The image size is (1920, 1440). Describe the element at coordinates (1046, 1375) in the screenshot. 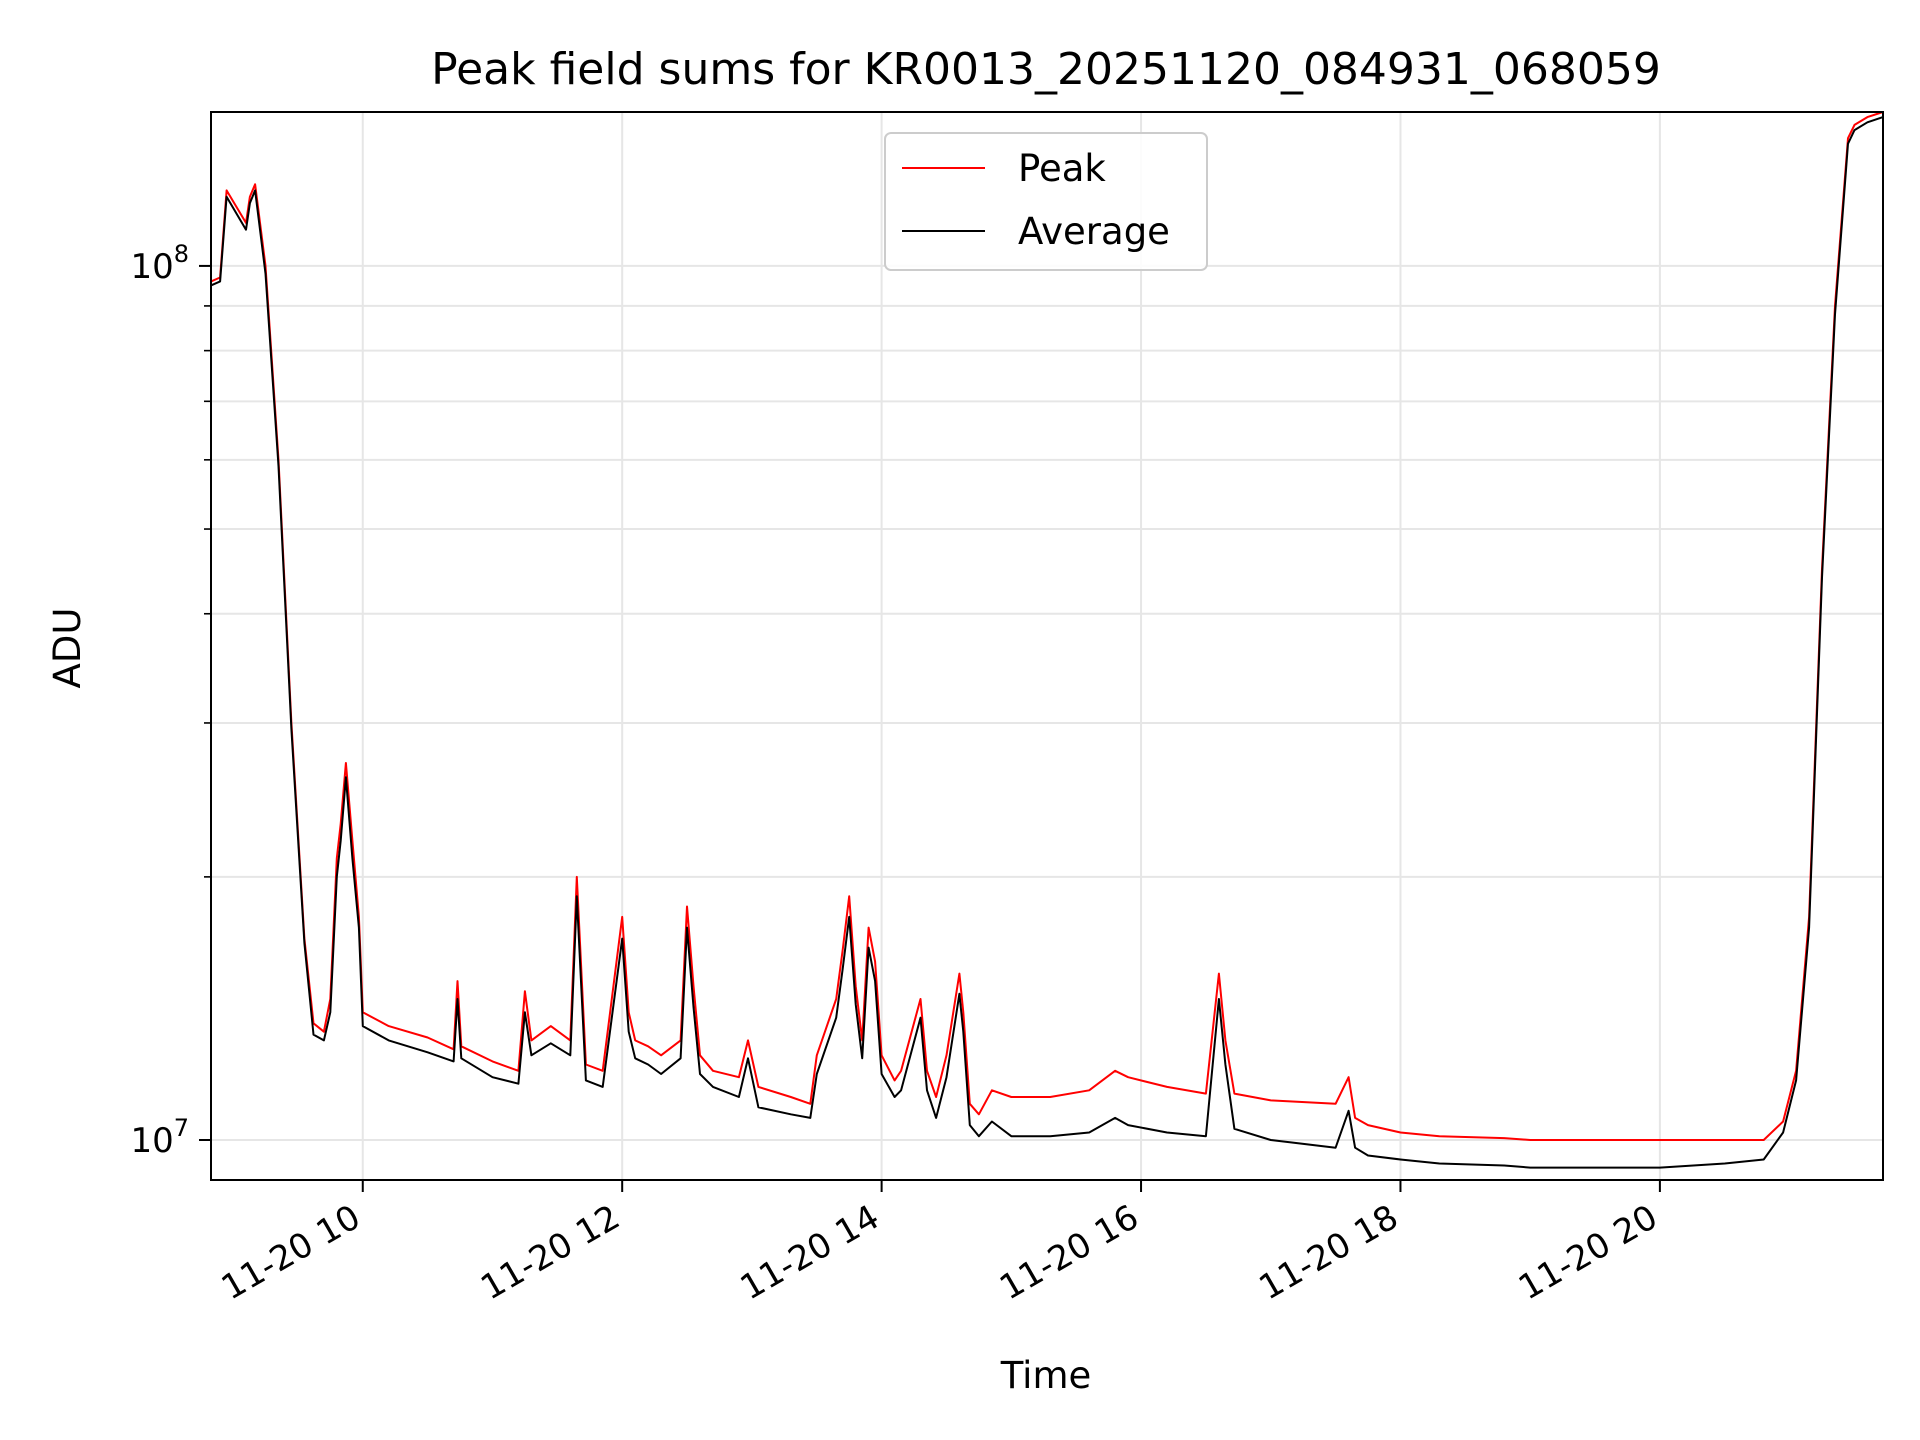

I see `x-axis-label: Time` at that location.